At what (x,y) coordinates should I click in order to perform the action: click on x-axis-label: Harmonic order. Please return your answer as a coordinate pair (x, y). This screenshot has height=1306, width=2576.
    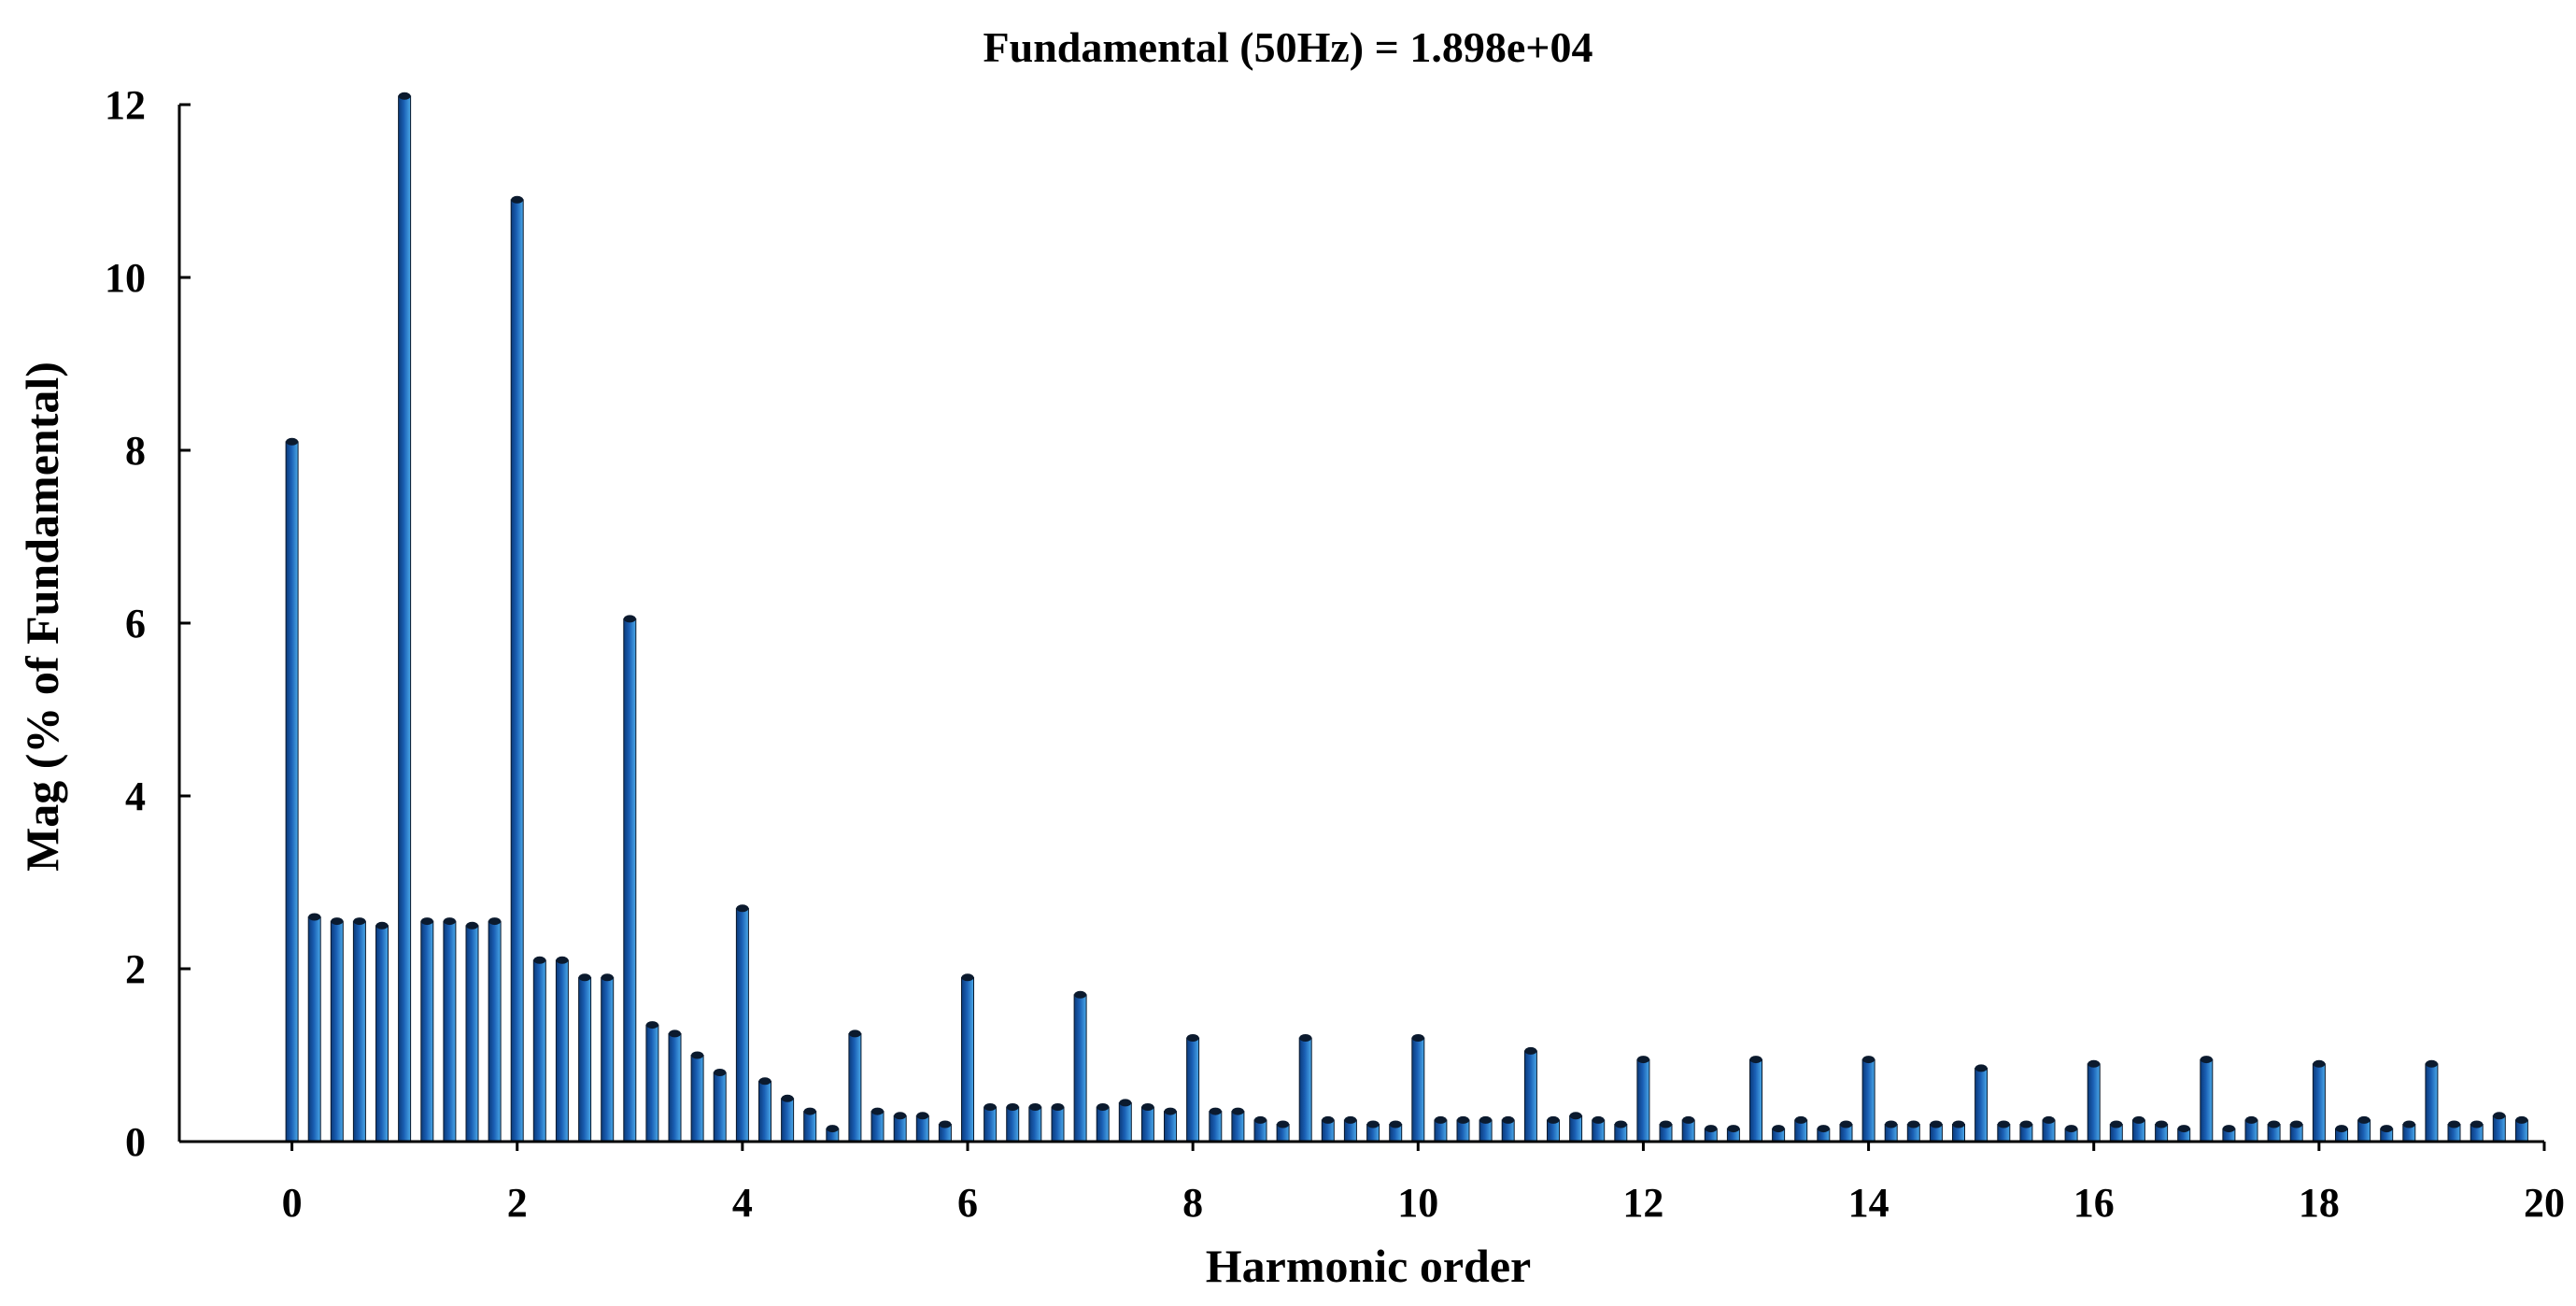
    Looking at the image, I should click on (1369, 1266).